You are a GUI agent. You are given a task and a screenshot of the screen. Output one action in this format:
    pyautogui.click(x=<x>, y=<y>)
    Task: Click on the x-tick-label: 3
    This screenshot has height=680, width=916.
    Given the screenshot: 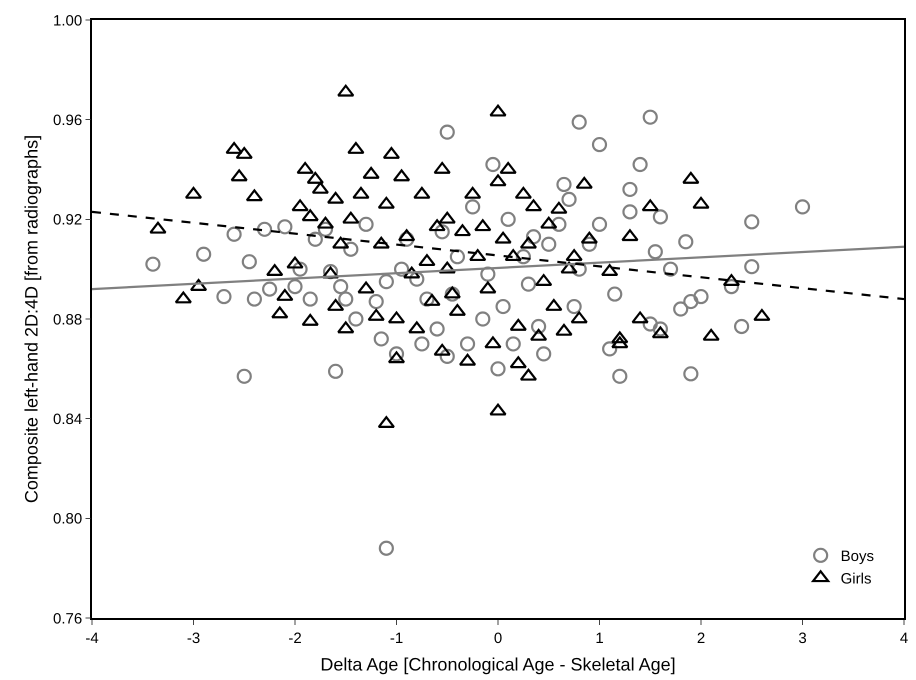 What is the action you would take?
    pyautogui.click(x=802, y=638)
    